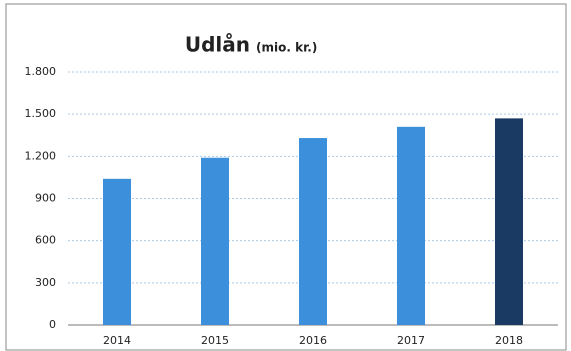 This screenshot has height=351, width=571. Describe the element at coordinates (45, 198) in the screenshot. I see `y-tick-label: 900` at that location.